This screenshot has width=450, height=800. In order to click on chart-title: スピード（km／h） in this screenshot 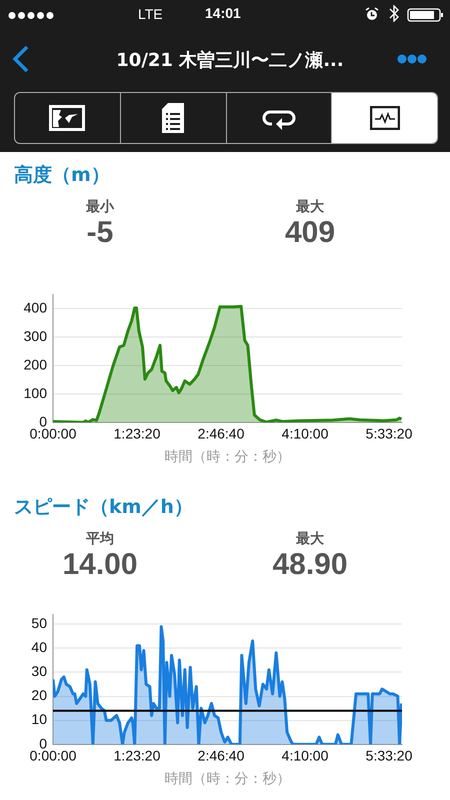, I will do `click(103, 507)`.